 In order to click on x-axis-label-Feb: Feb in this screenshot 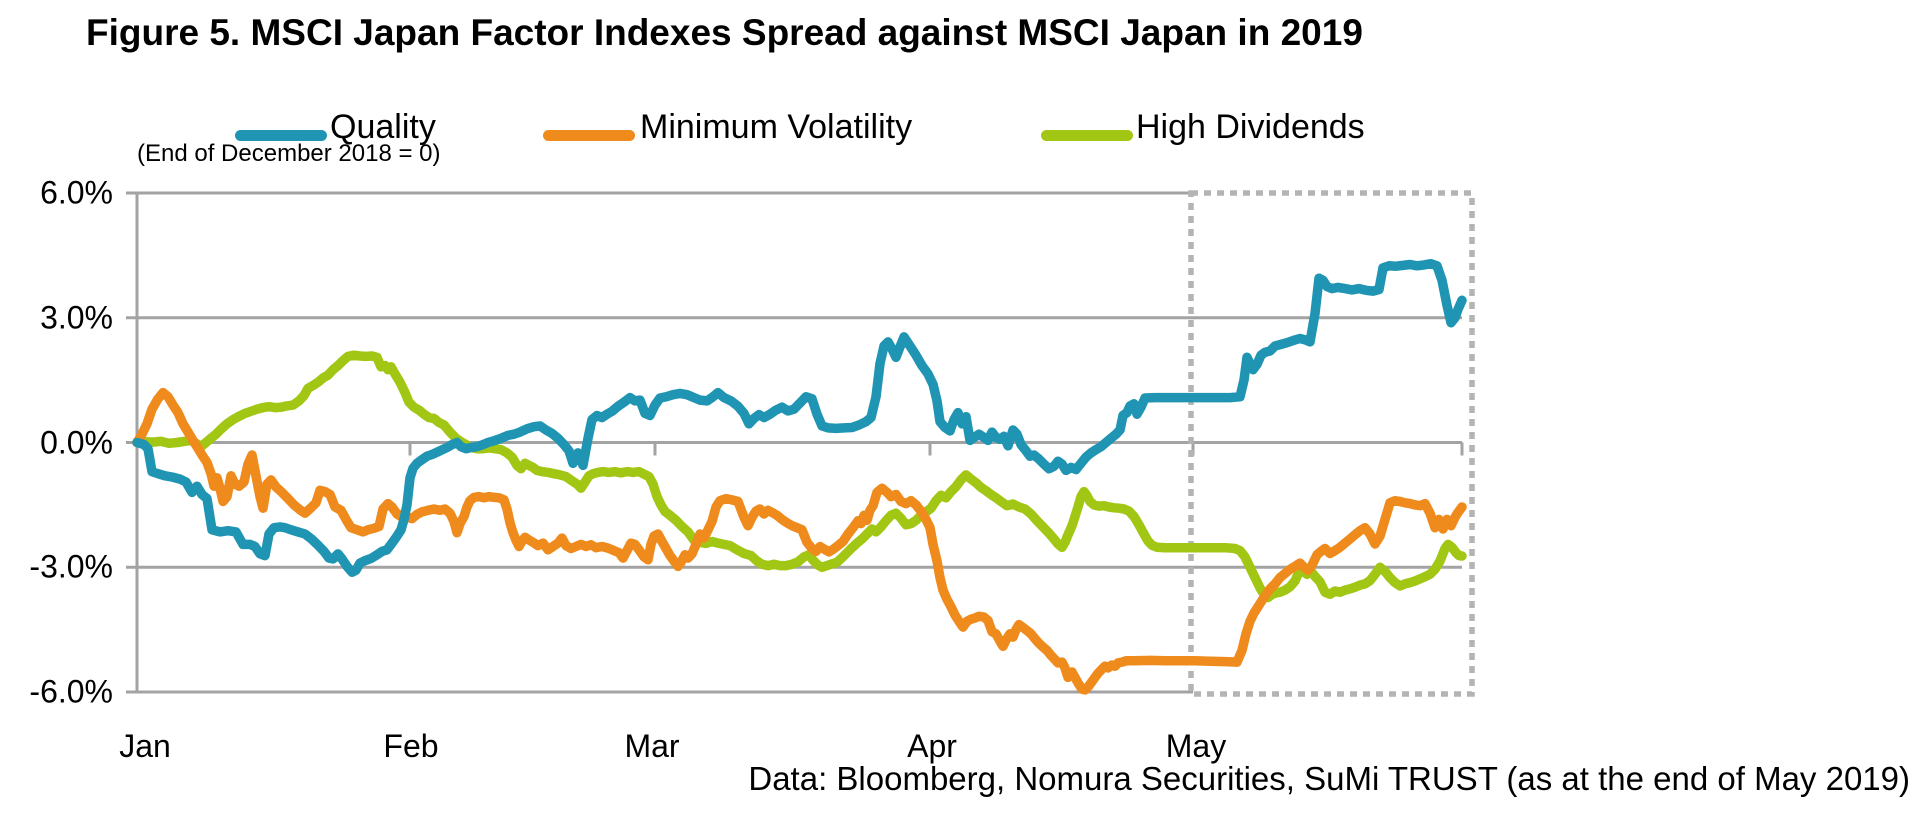, I will do `click(411, 746)`.